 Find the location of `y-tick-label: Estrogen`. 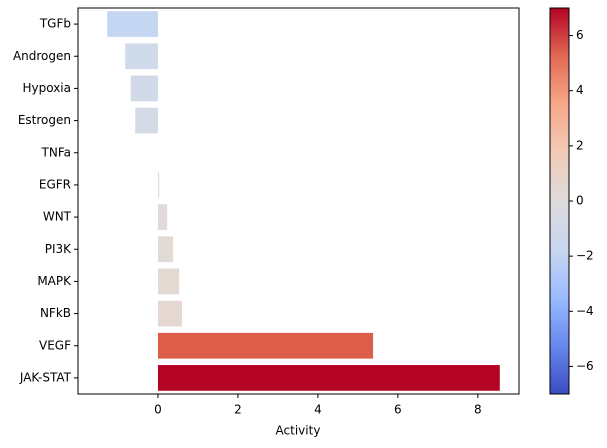

y-tick-label: Estrogen is located at coordinates (44, 120).